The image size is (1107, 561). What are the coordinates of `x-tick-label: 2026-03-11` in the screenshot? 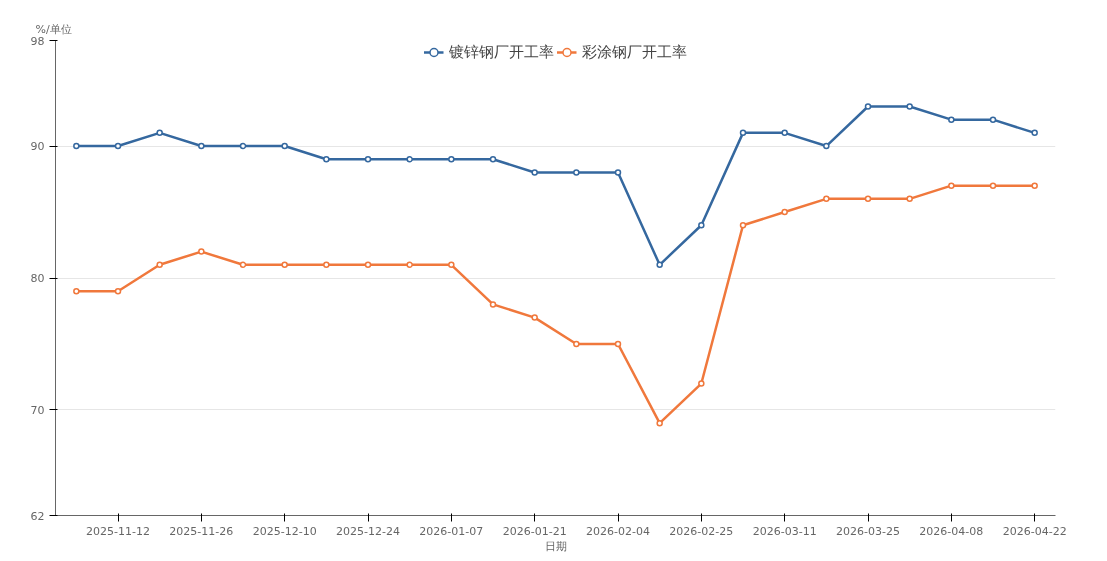 It's located at (784, 531).